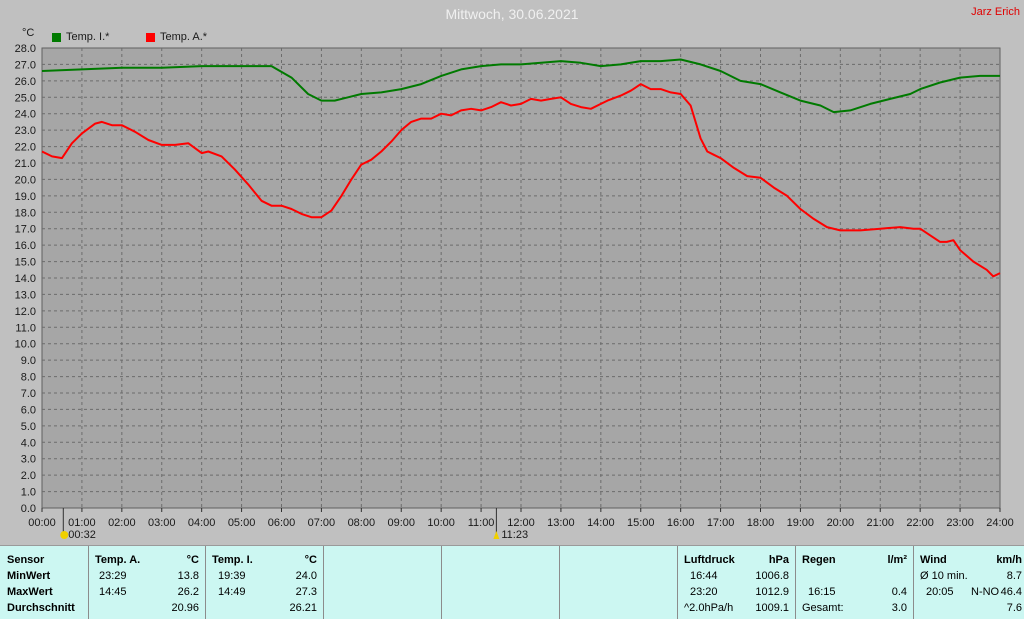 This screenshot has height=619, width=1024. I want to click on regen-header: Regen, so click(819, 560).